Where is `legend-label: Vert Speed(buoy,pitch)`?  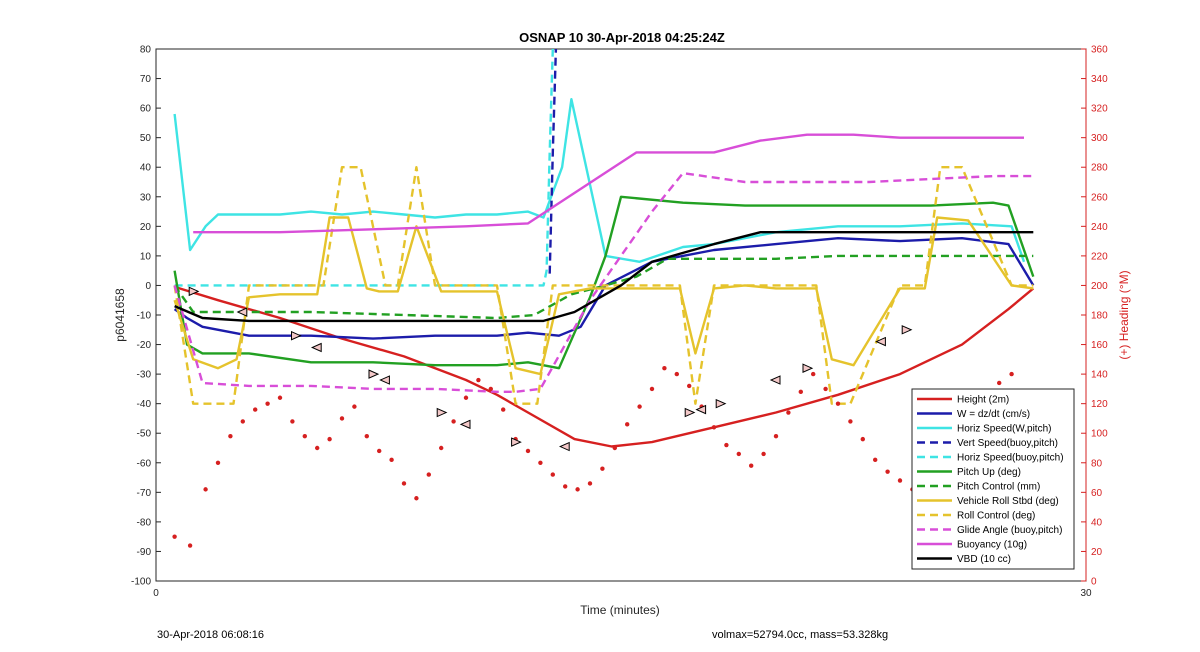
legend-label: Vert Speed(buoy,pitch) is located at coordinates (1007, 443).